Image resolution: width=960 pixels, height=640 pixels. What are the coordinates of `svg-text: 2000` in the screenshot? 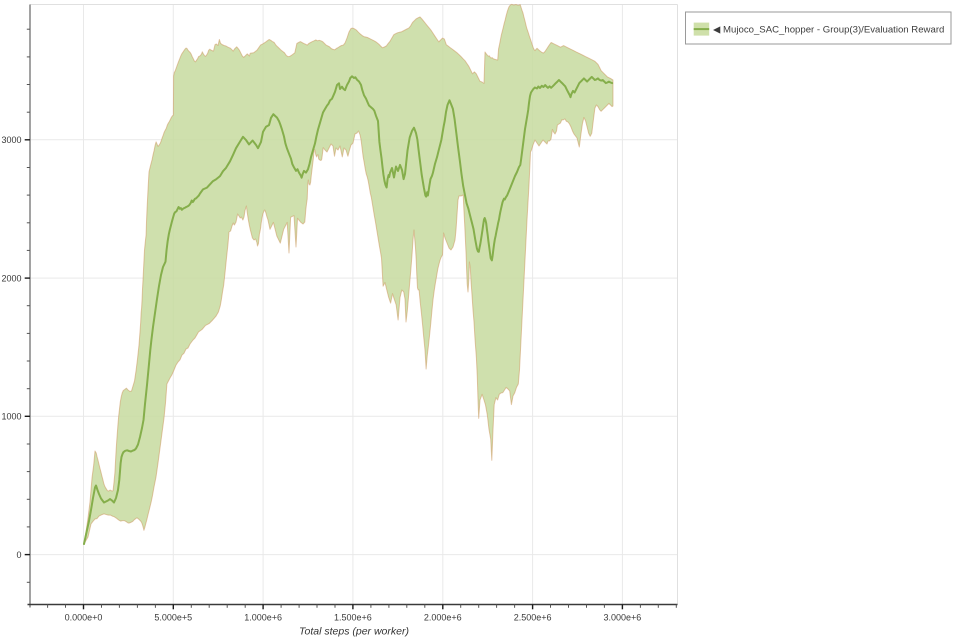 It's located at (11, 278).